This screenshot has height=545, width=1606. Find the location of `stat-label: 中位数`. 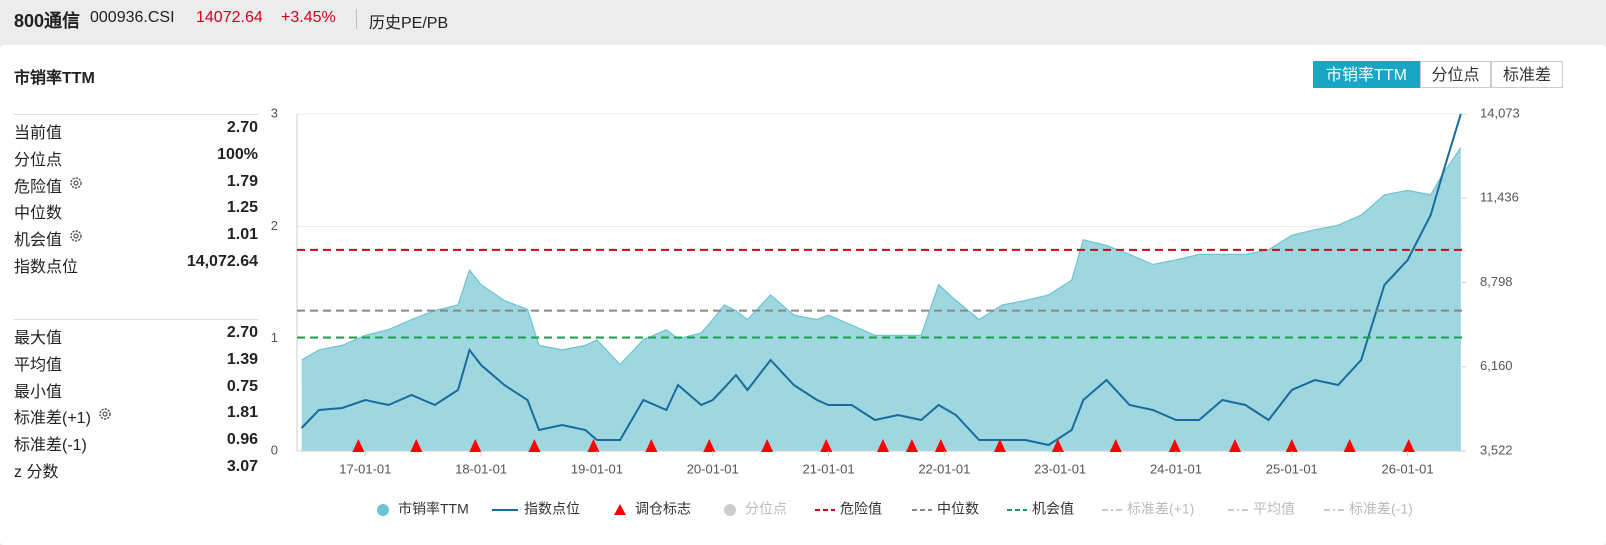

stat-label: 中位数 is located at coordinates (38, 214).